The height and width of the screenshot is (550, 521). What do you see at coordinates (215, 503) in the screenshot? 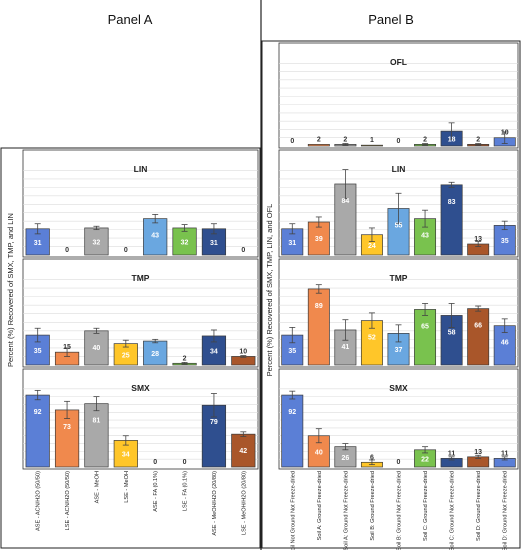
I see `category-label-a-6: ASE - MeOH/H2O (20/80)` at bounding box center [215, 503].